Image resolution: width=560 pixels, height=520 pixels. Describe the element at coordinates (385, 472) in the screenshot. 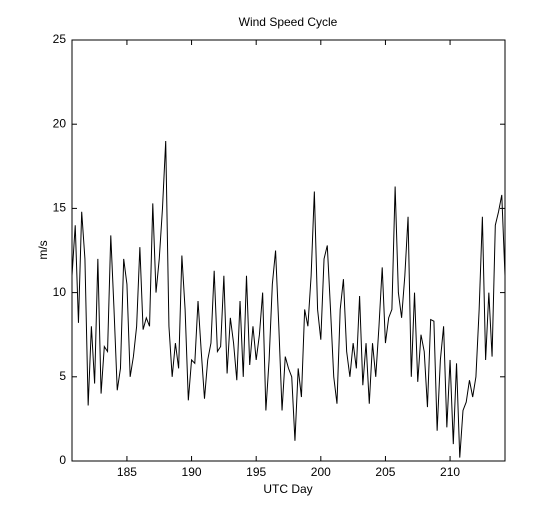

I see `x-tick-label: 205` at that location.